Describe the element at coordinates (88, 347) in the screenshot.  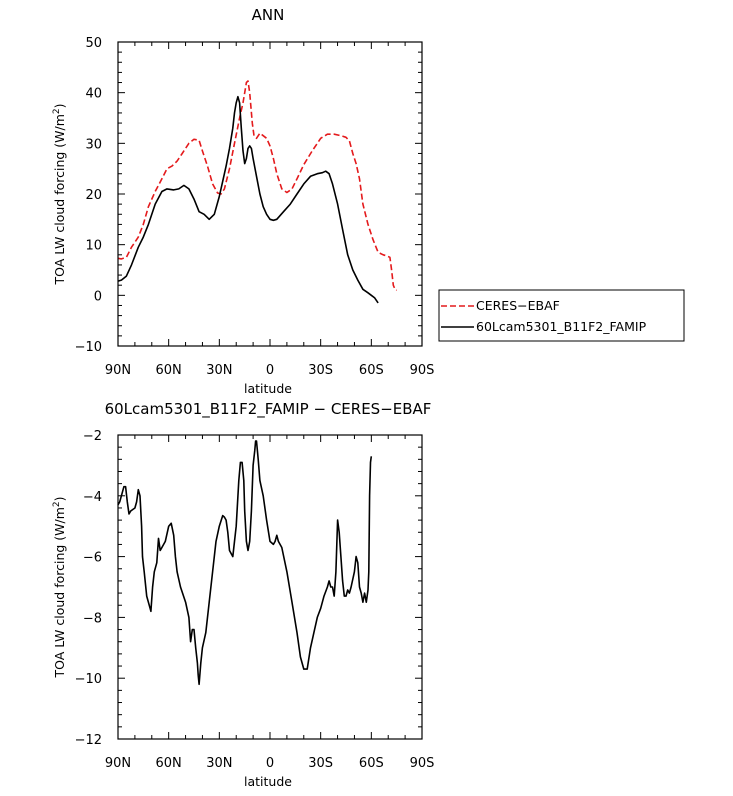
I see `top-y-tick-label: −10` at that location.